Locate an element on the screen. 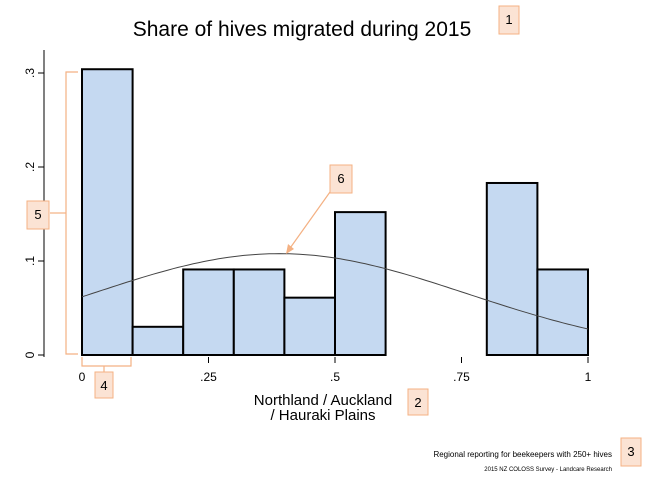  normal-density-curve is located at coordinates (335, 291).